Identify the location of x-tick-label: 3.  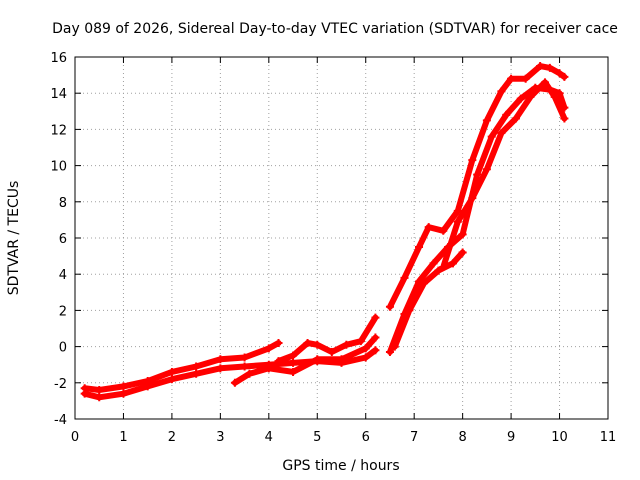
(220, 437).